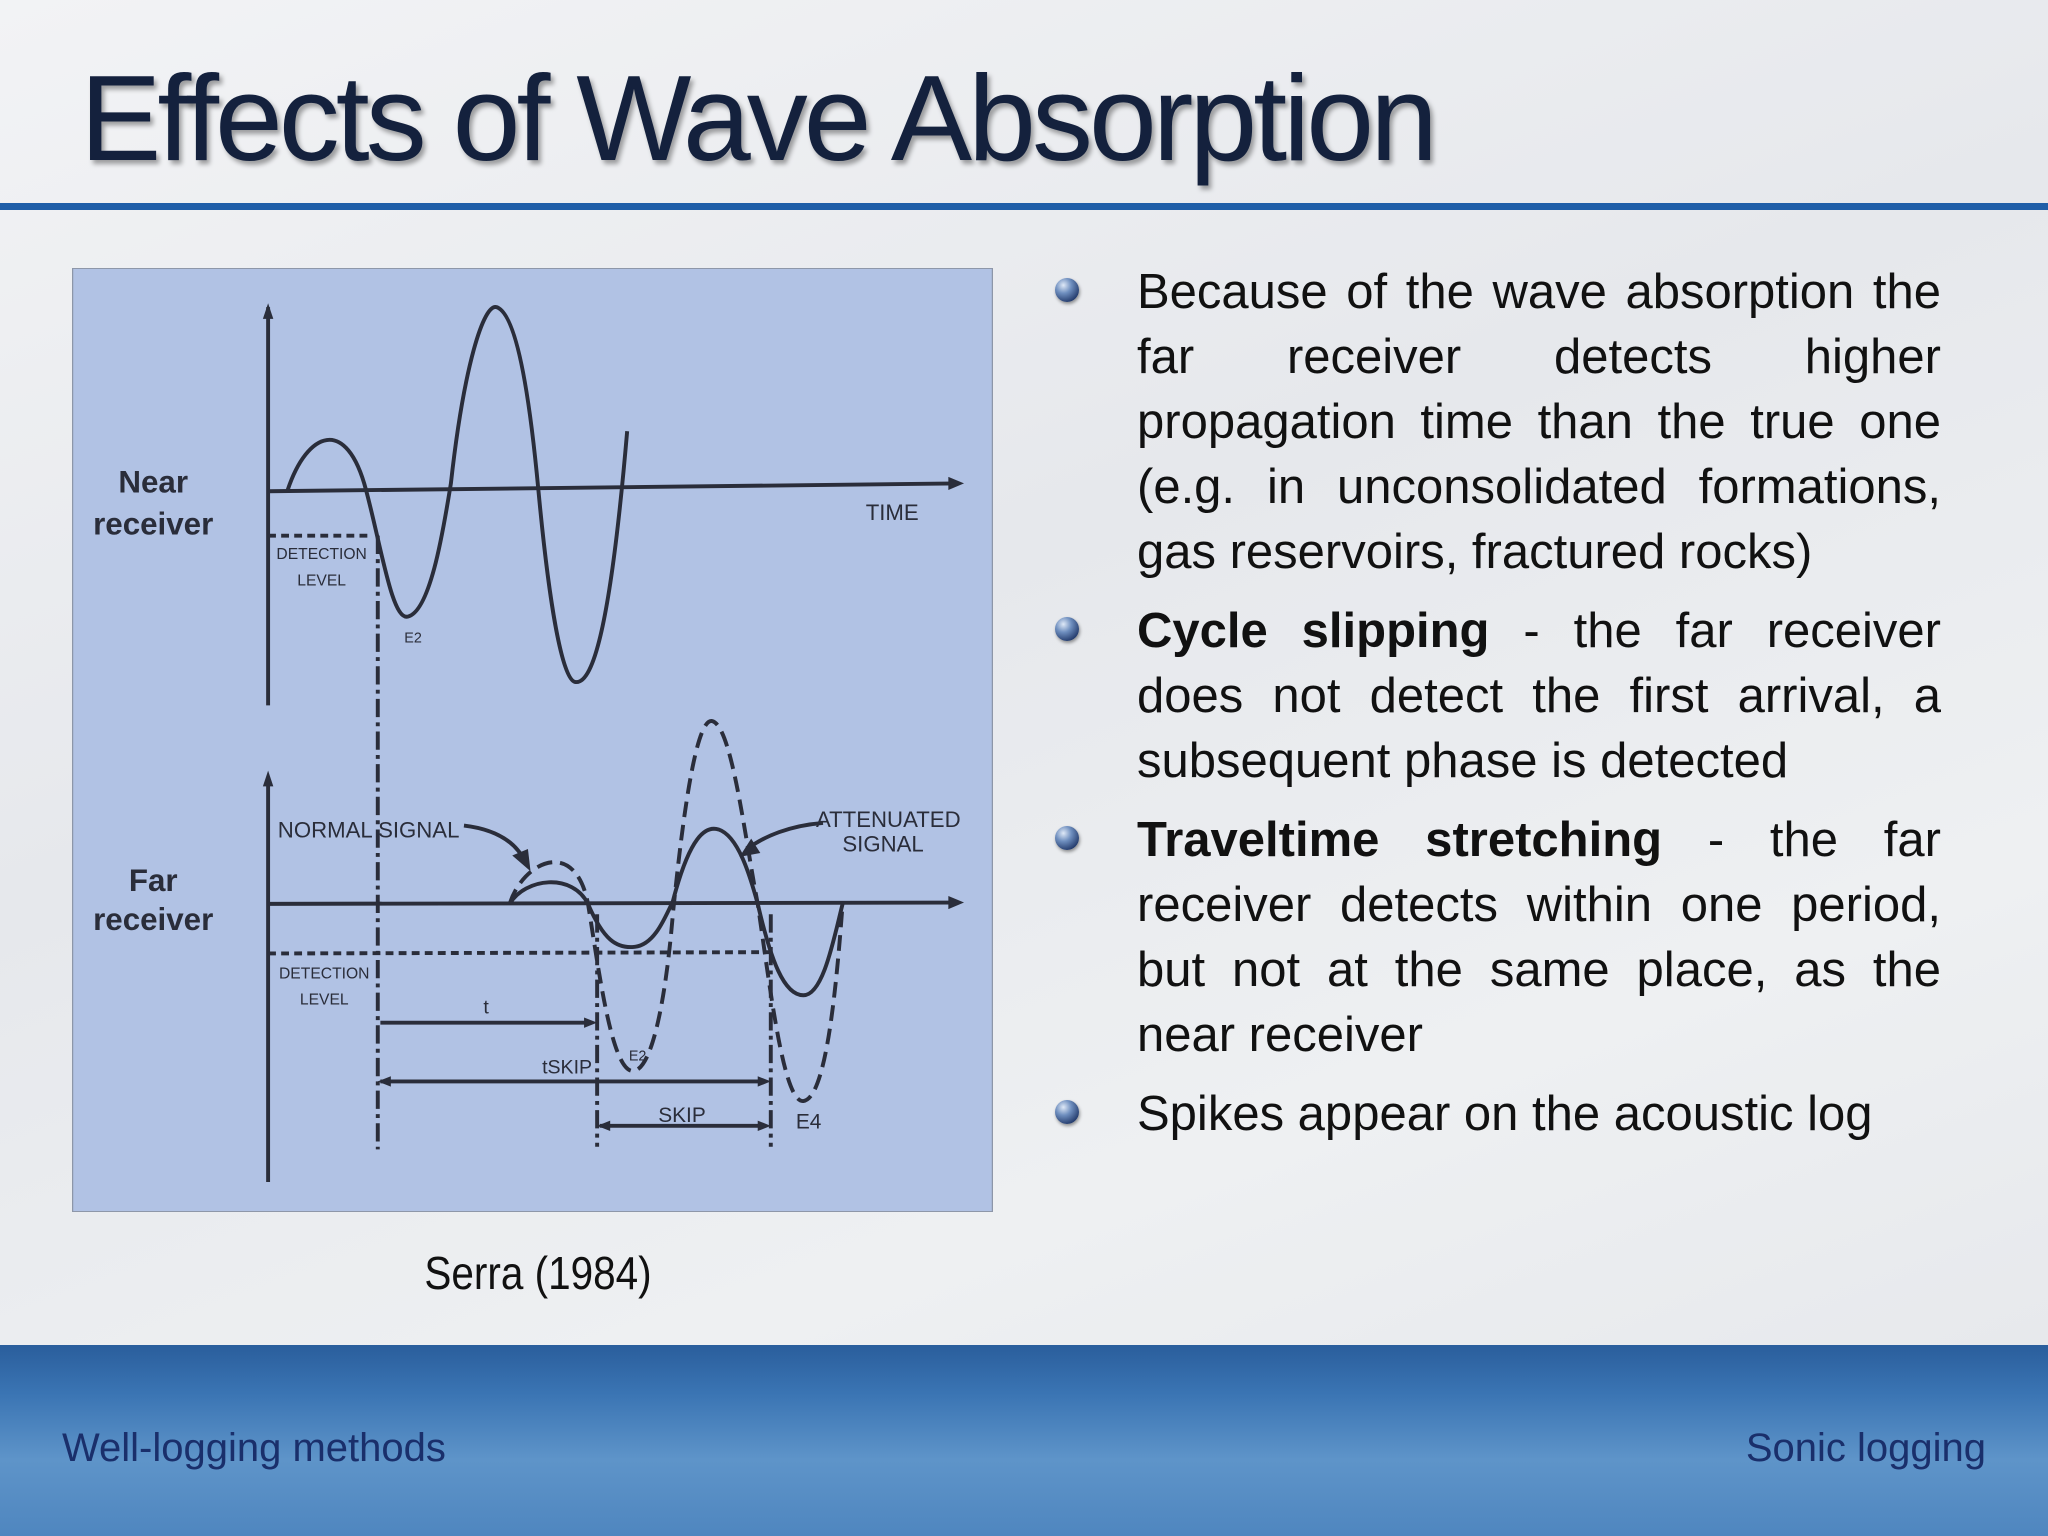 The height and width of the screenshot is (1536, 2048). Describe the element at coordinates (613, 858) in the screenshot. I see `far-plot` at that location.